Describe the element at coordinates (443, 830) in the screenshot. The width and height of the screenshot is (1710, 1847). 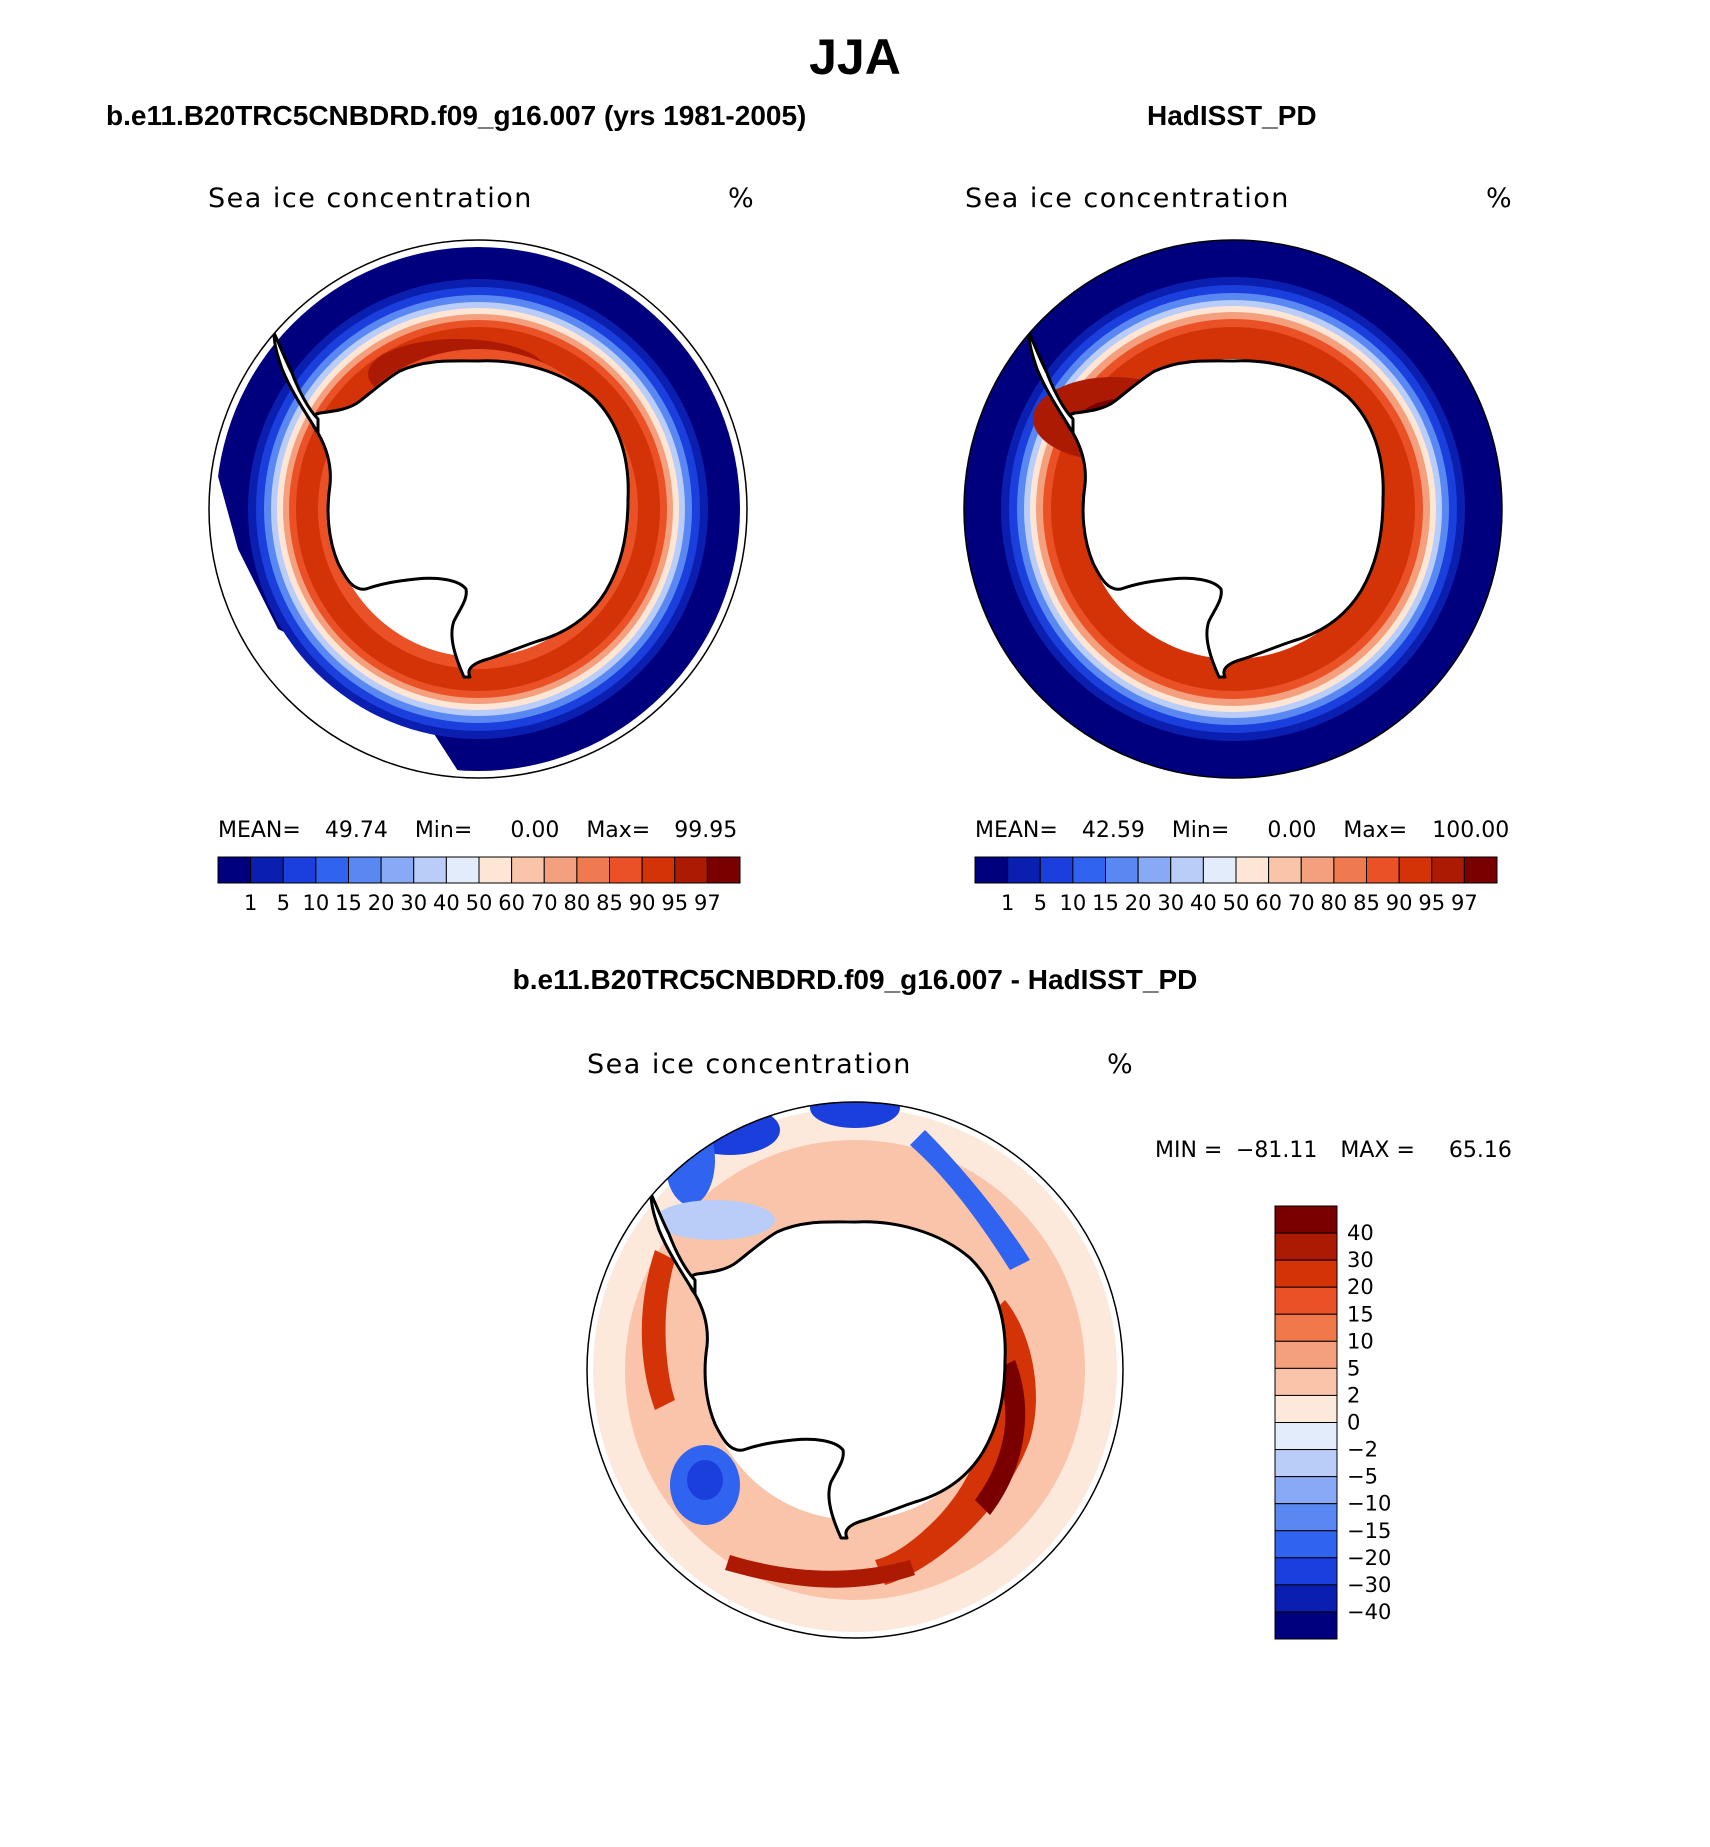
I see `model-min-label: Min=` at that location.